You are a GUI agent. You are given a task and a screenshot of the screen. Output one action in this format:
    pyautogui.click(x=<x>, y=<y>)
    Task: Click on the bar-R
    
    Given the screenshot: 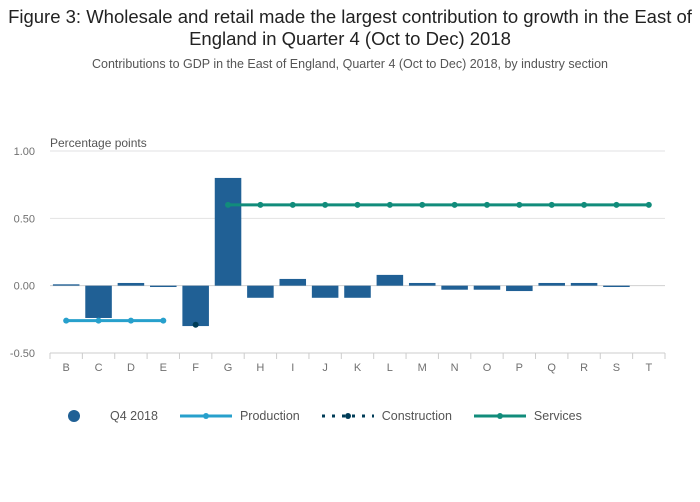 What is the action you would take?
    pyautogui.click(x=584, y=284)
    